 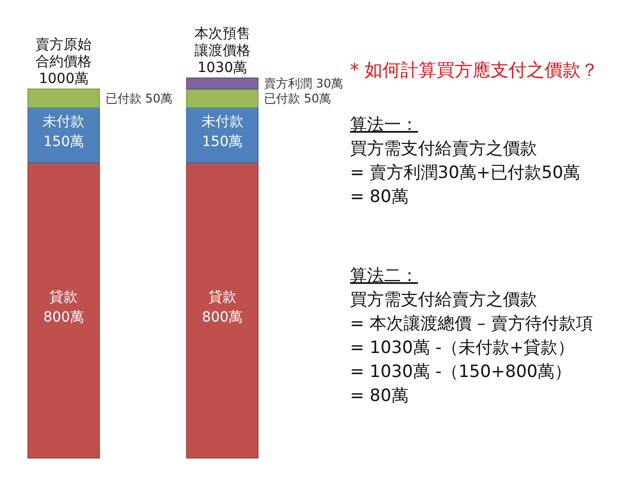 I want to click on text: 賣方利潤 30萬, so click(x=304, y=83).